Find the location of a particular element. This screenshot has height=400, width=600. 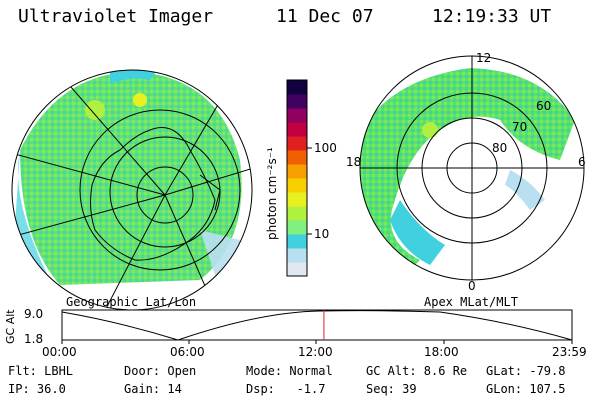

mlat-label-80: 80 is located at coordinates (499, 148).